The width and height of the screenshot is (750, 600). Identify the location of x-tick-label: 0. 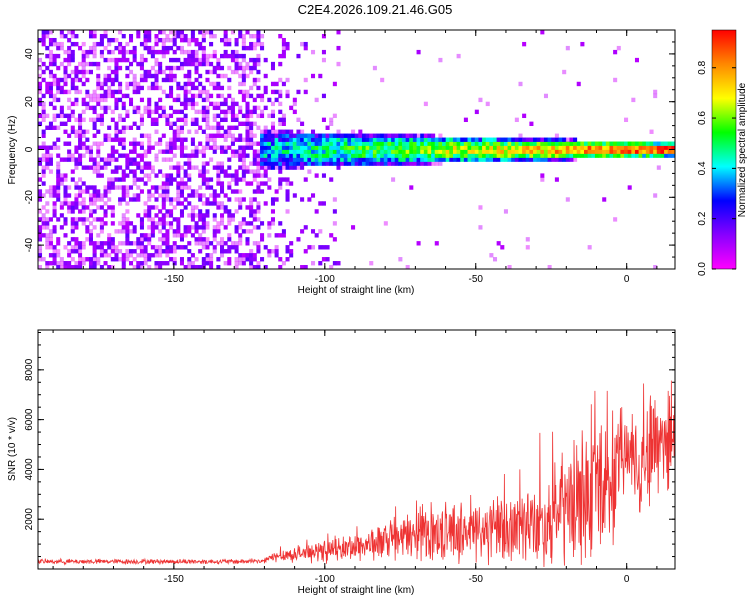
(627, 279).